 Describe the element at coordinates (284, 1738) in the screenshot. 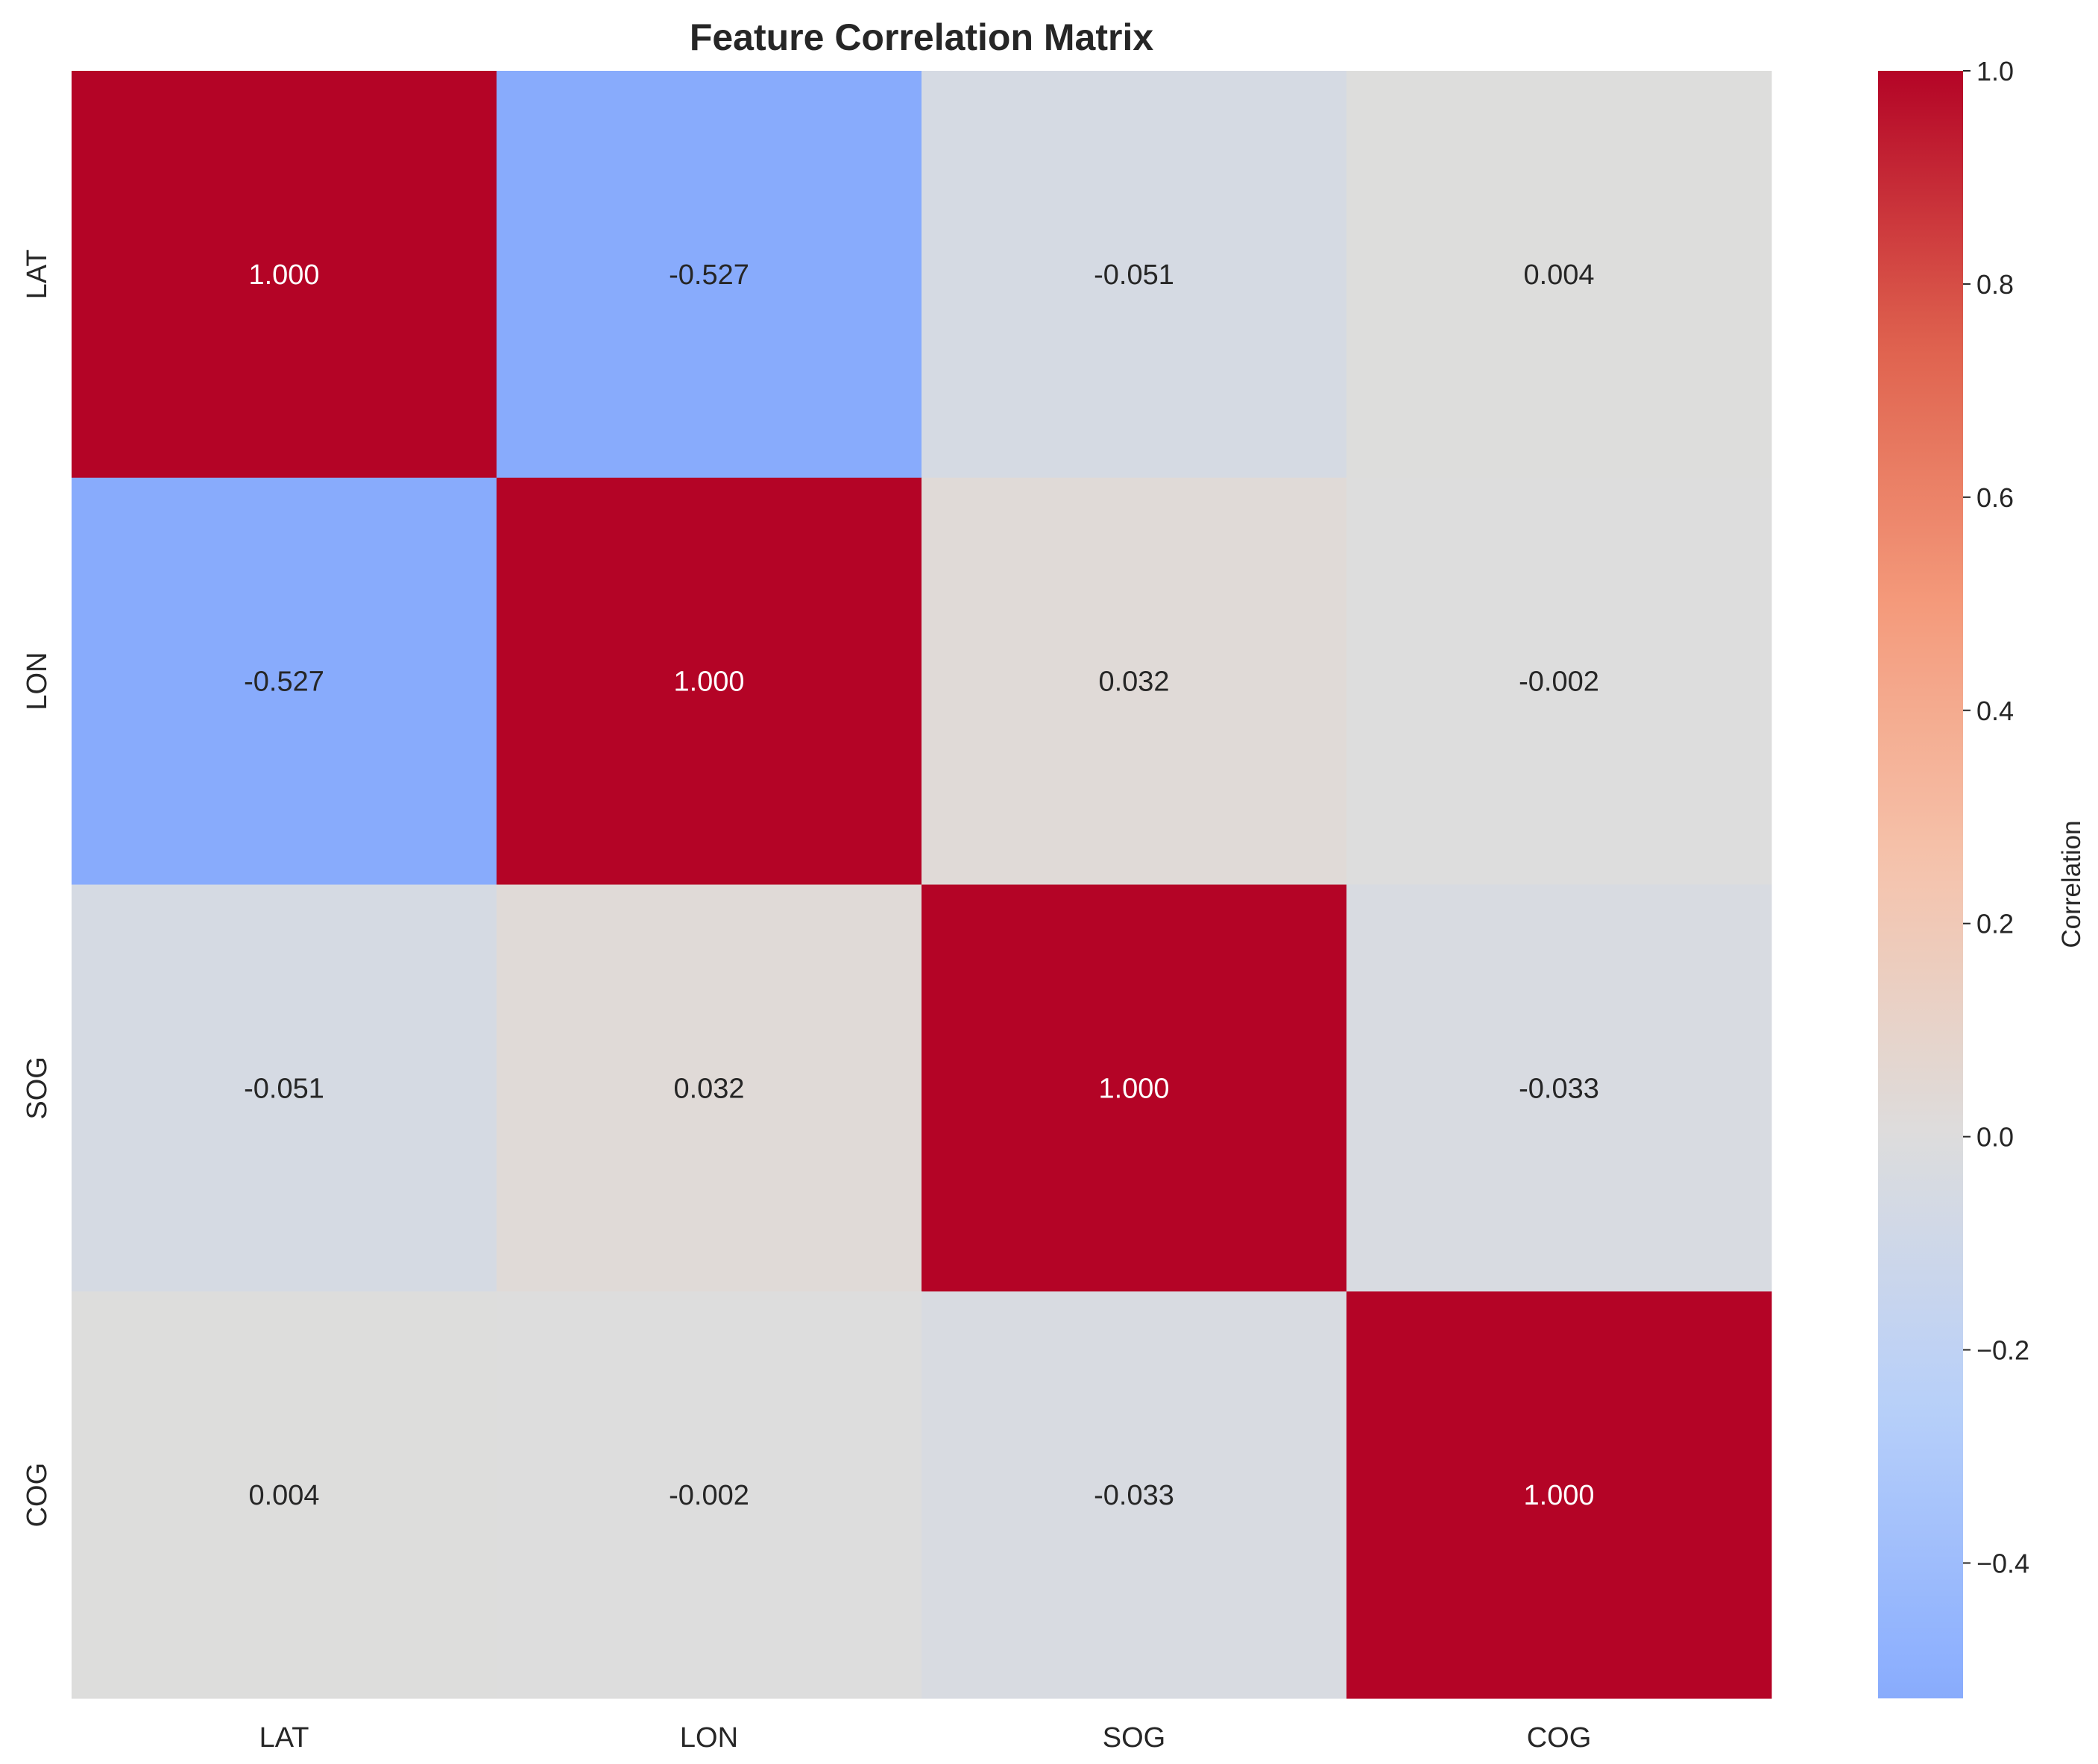

I see `x-tick-label: LAT` at that location.